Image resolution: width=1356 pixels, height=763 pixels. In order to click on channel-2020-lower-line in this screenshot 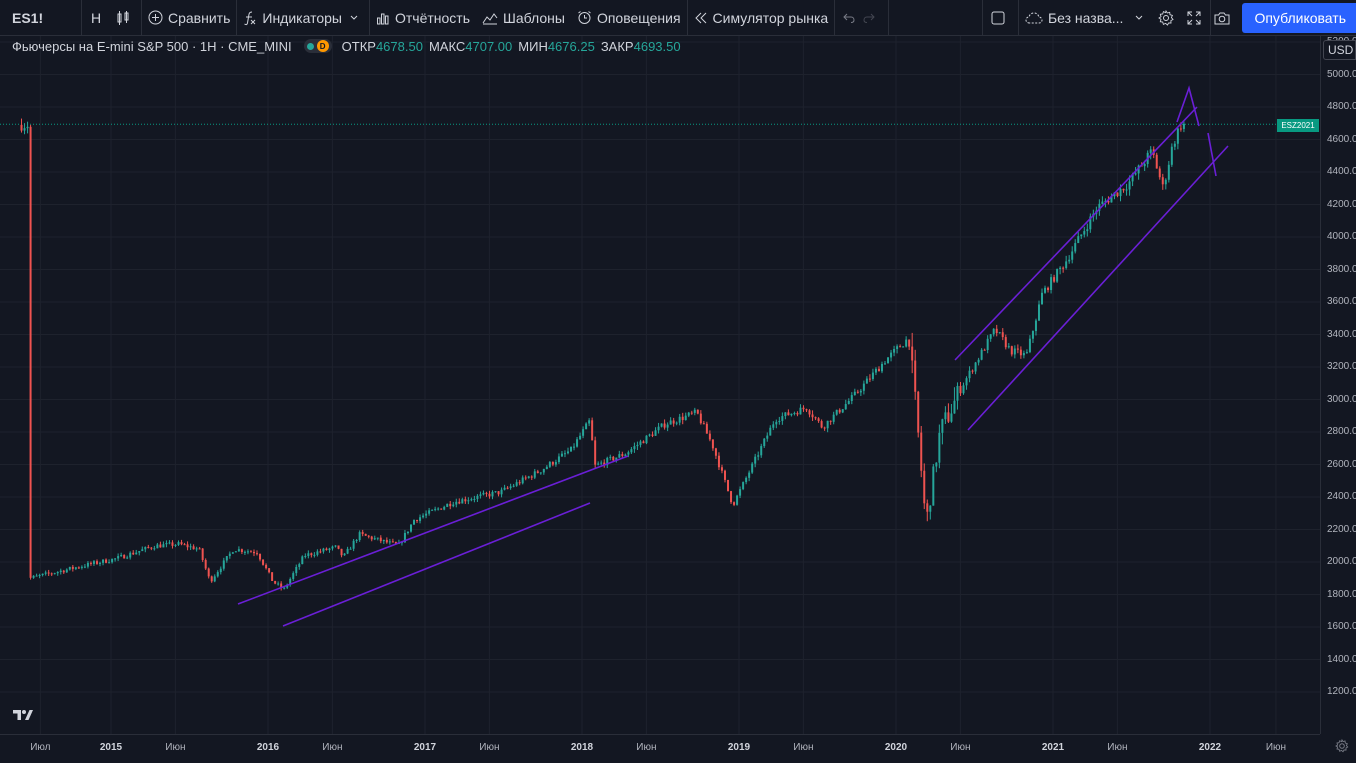, I will do `click(1098, 288)`.